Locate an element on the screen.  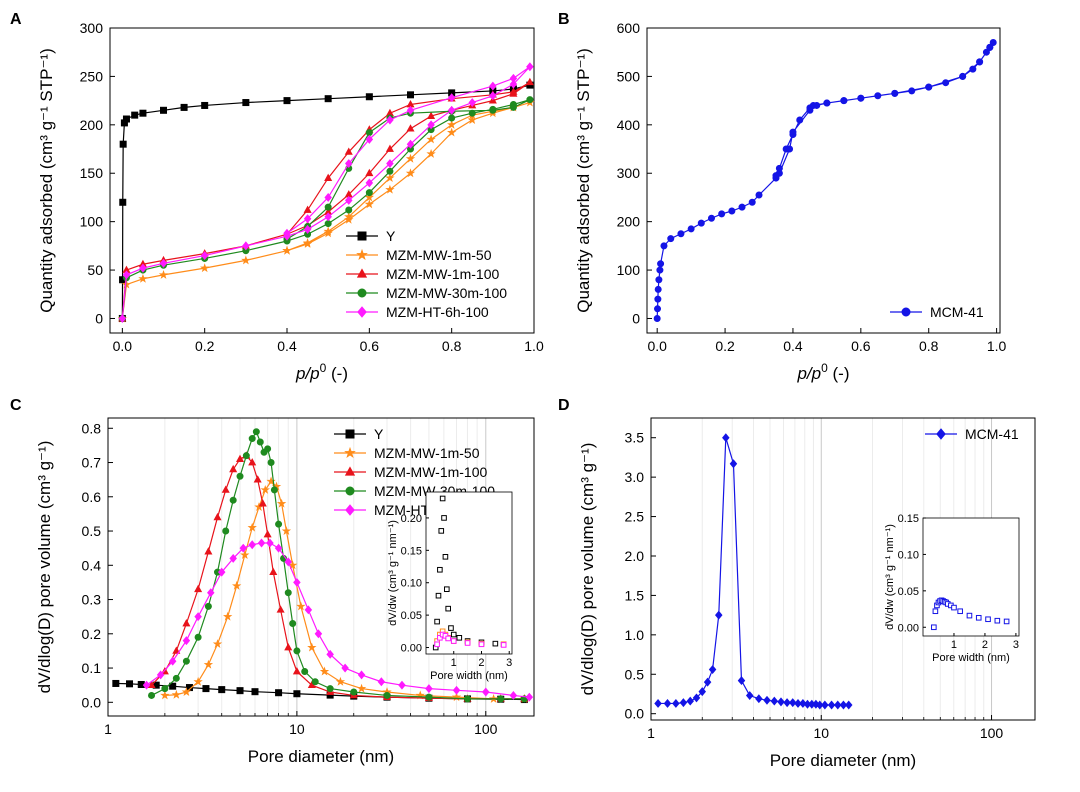
x-tick-label: 10 is located at coordinates (297, 729).